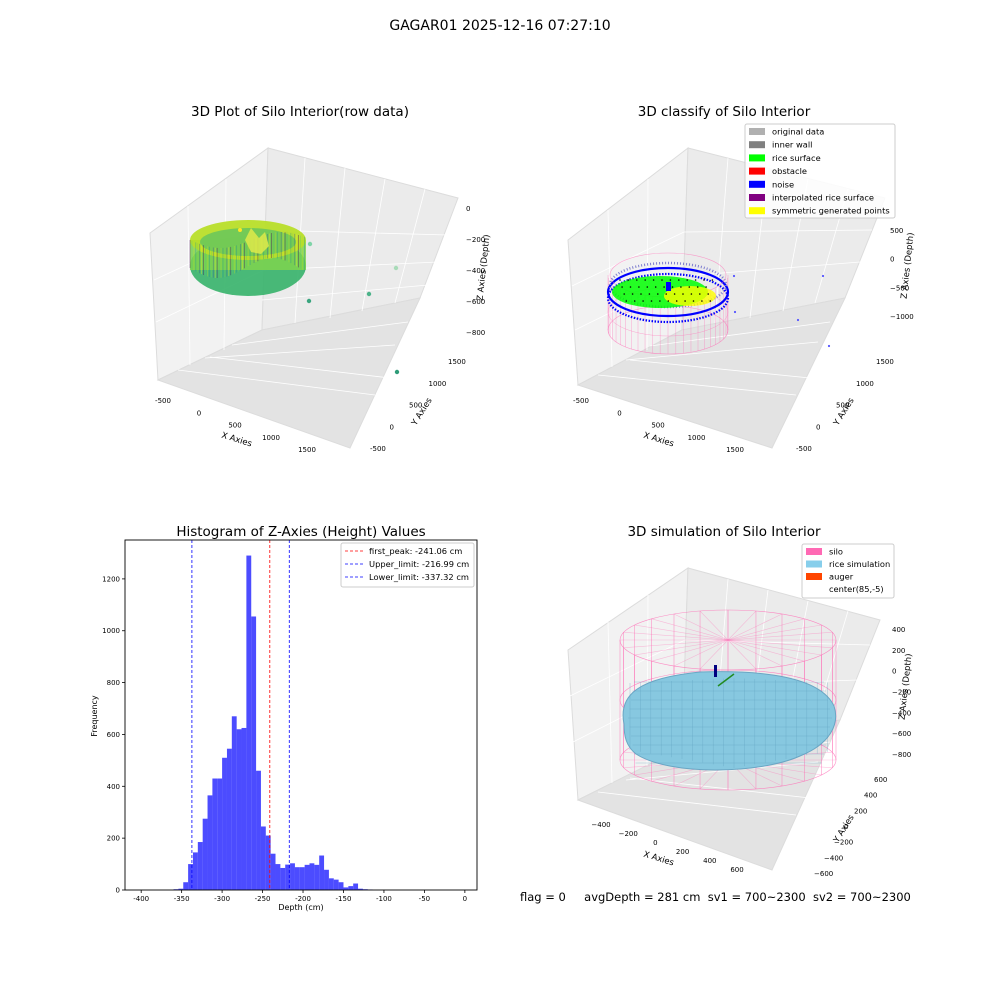  What do you see at coordinates (384, 899) in the screenshot?
I see `x-tick-label: -100` at bounding box center [384, 899].